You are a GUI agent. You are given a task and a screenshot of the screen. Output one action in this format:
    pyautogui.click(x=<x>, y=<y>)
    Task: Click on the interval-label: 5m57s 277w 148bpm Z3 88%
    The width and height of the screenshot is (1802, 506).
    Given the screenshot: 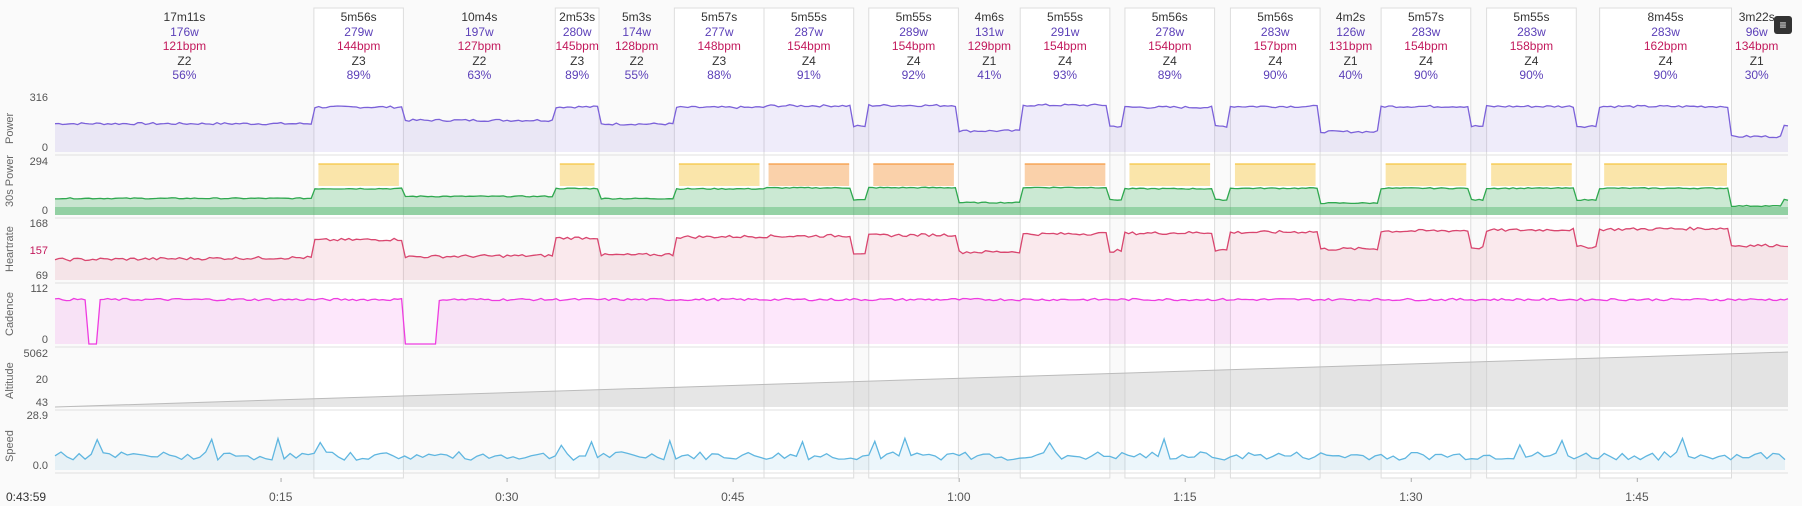 What is the action you would take?
    pyautogui.click(x=719, y=46)
    